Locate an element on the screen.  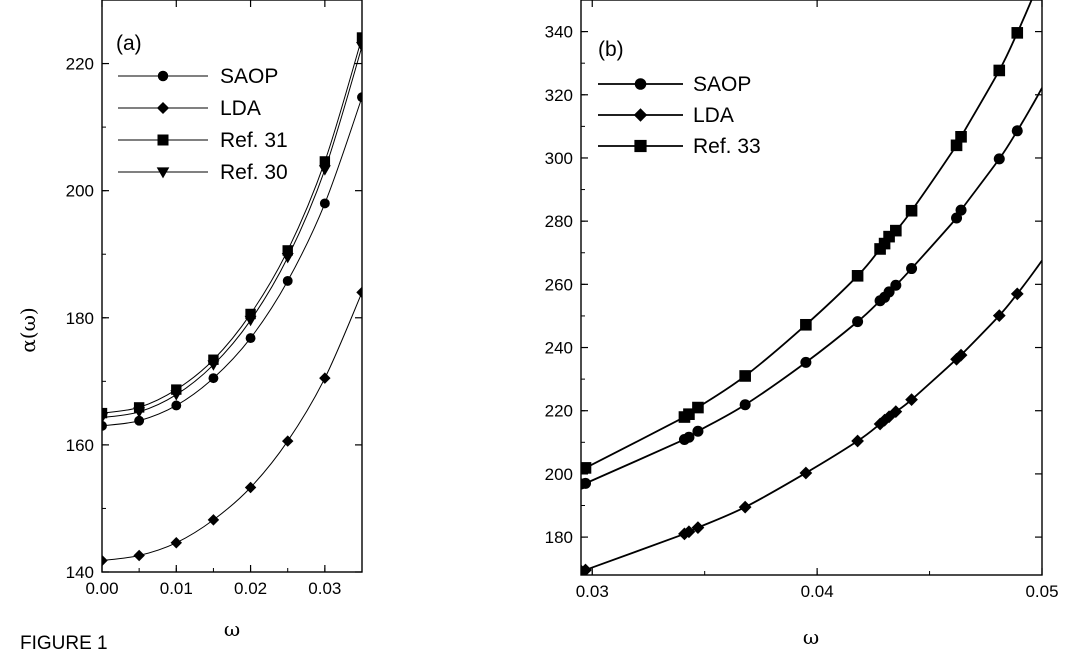
y-tick-label: 300 is located at coordinates (559, 158).